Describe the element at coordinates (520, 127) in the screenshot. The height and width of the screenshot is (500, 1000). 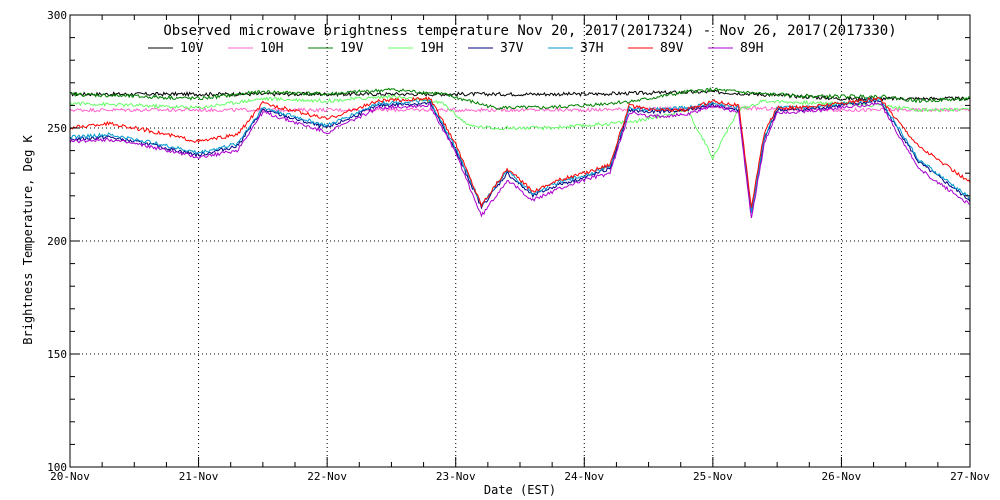
I see `series-line-19h` at that location.